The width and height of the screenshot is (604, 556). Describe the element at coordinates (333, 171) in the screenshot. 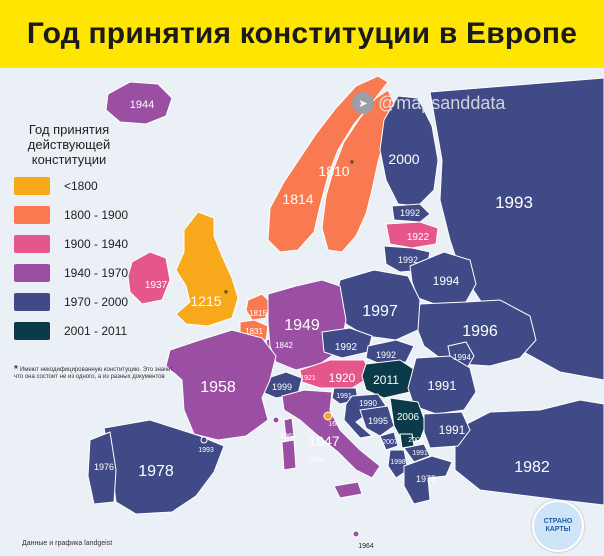

I see `label-sweden: 1810` at that location.